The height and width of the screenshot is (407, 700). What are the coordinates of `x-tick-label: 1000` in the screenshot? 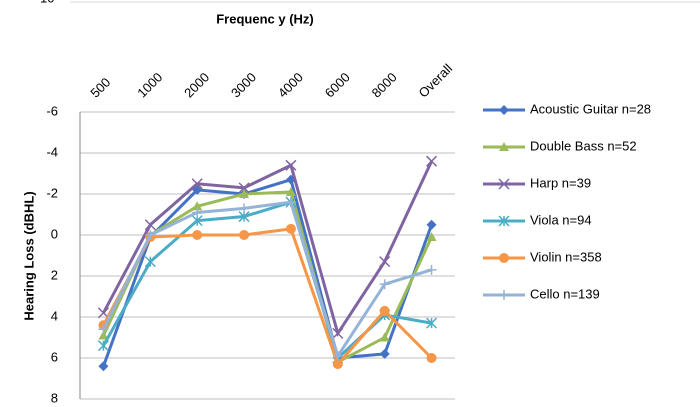 It's located at (149, 84).